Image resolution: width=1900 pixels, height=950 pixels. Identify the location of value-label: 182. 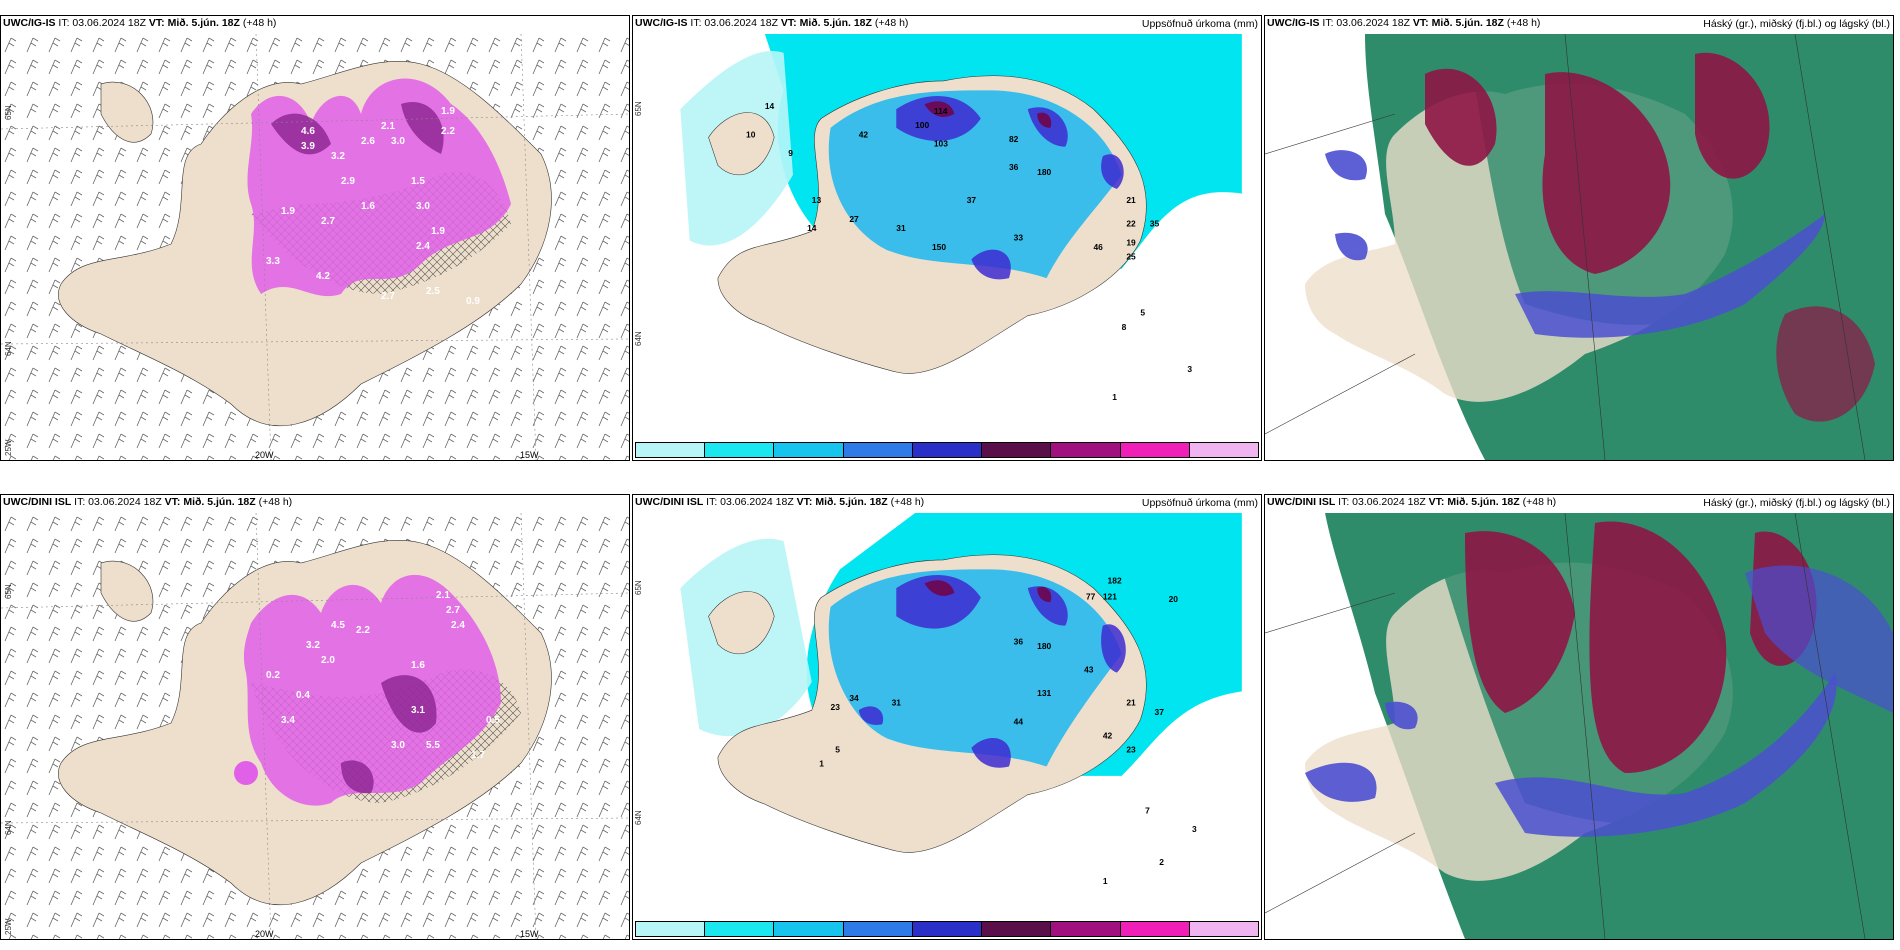
(1115, 580).